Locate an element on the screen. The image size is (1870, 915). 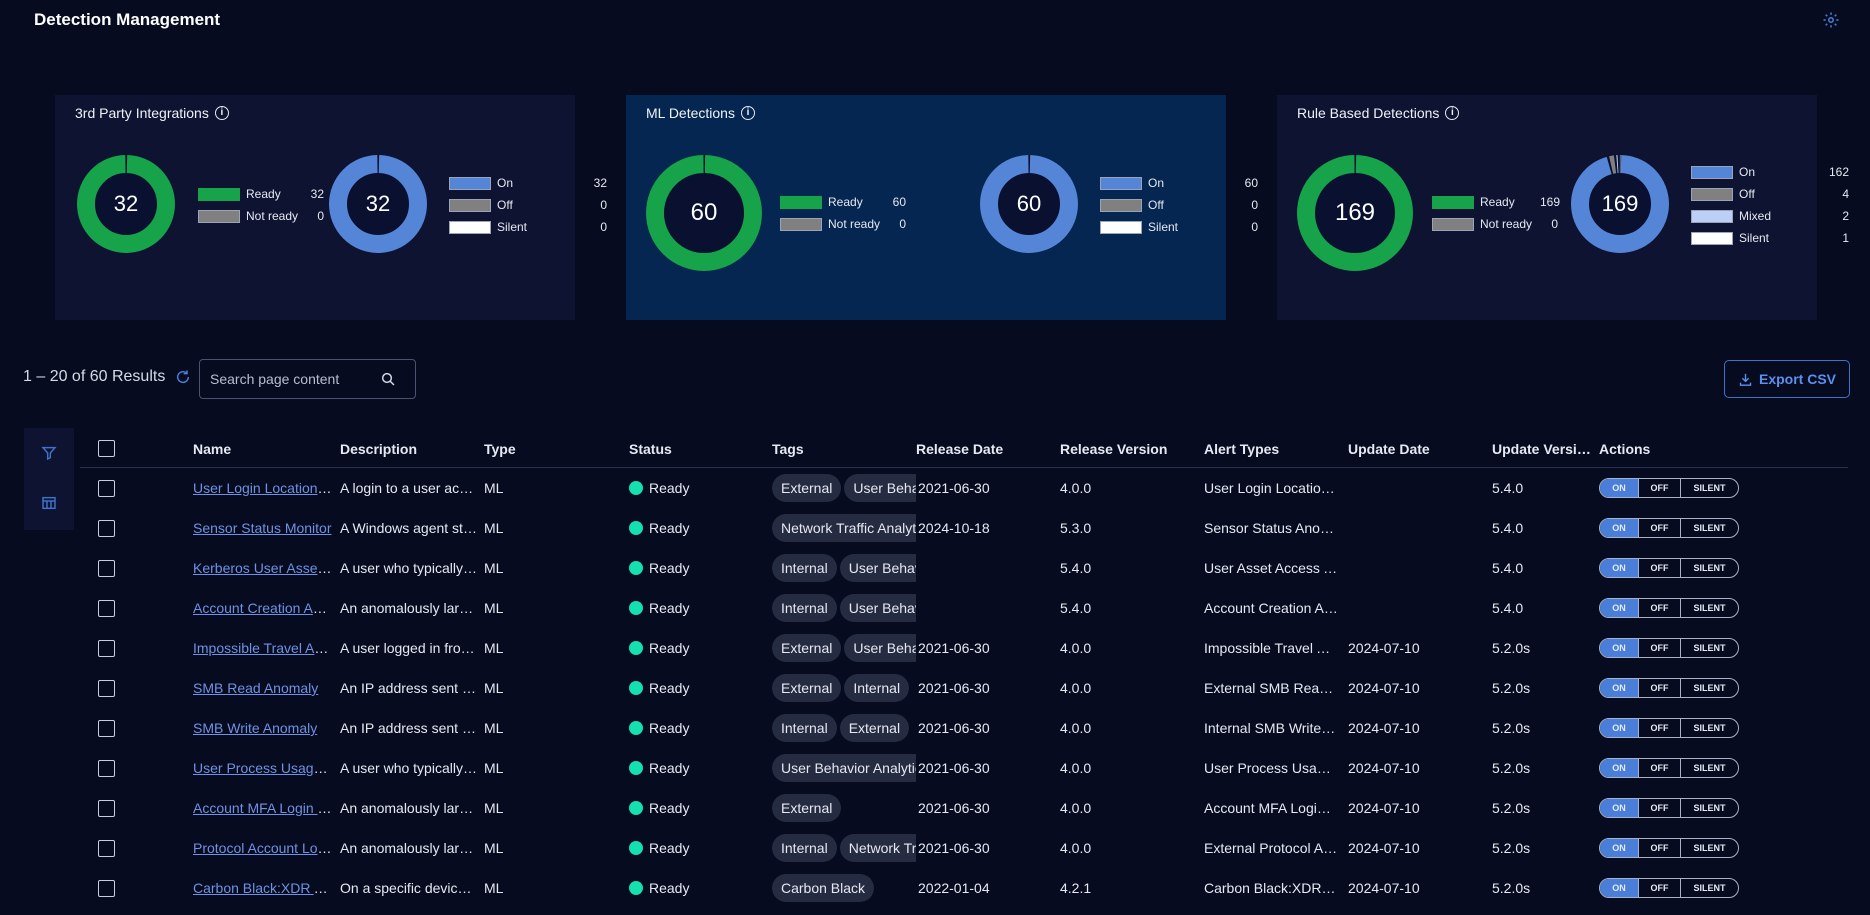
ready-swatch is located at coordinates (801, 202).